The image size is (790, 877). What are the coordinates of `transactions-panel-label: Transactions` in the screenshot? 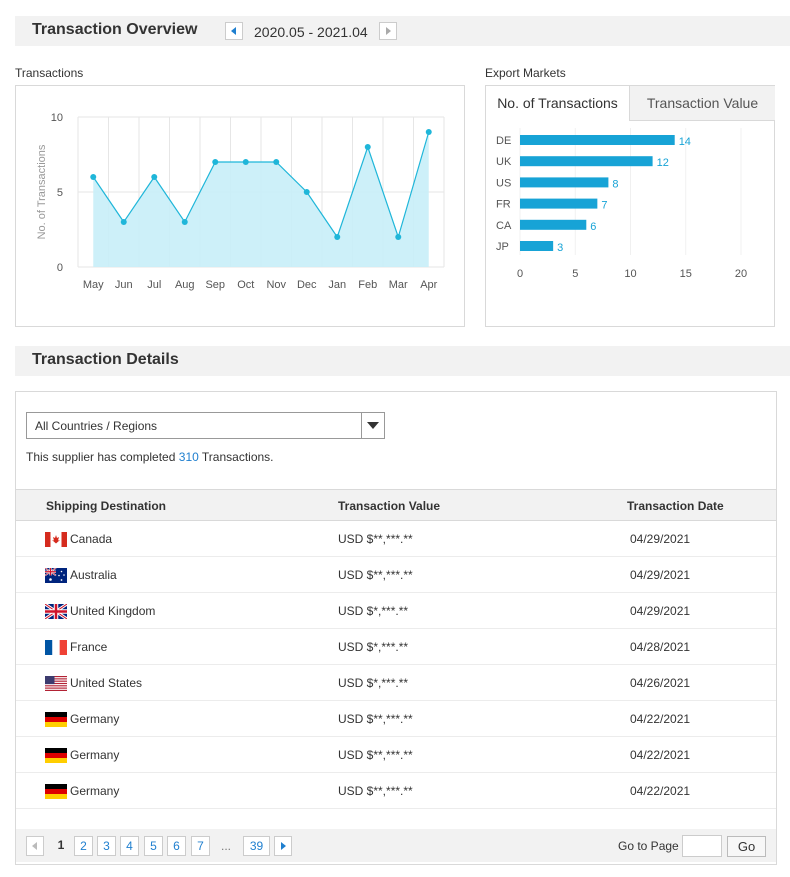 It's located at (49, 73).